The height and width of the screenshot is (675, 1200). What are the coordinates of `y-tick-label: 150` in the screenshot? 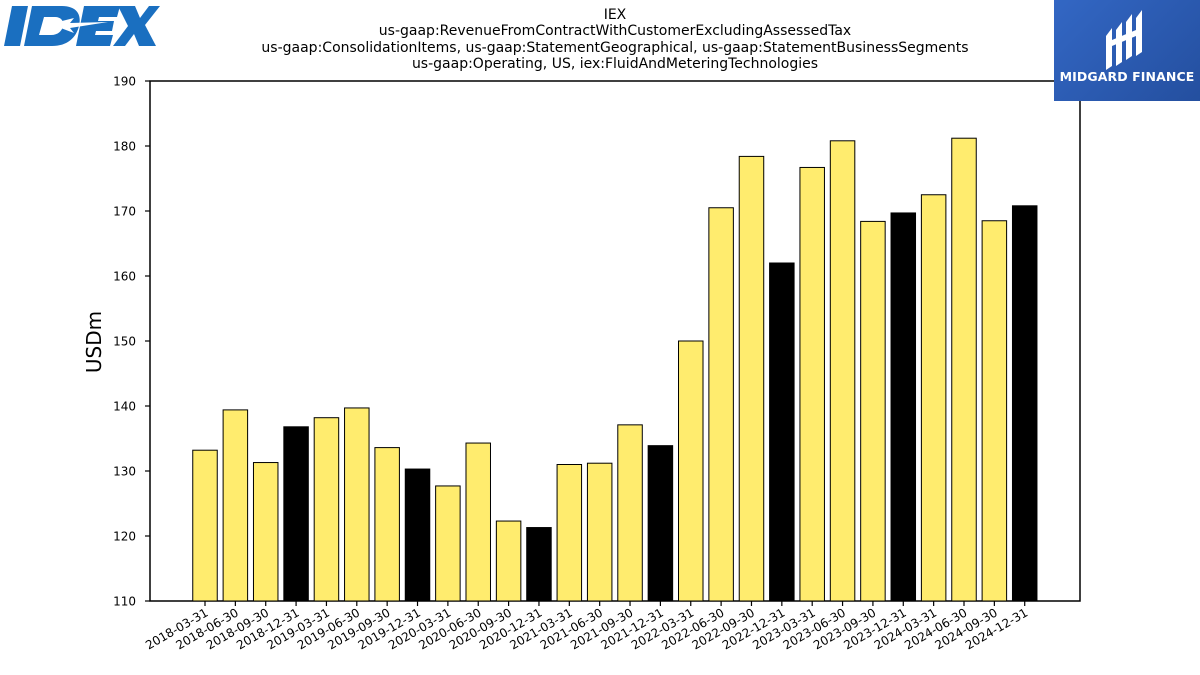 It's located at (124, 342).